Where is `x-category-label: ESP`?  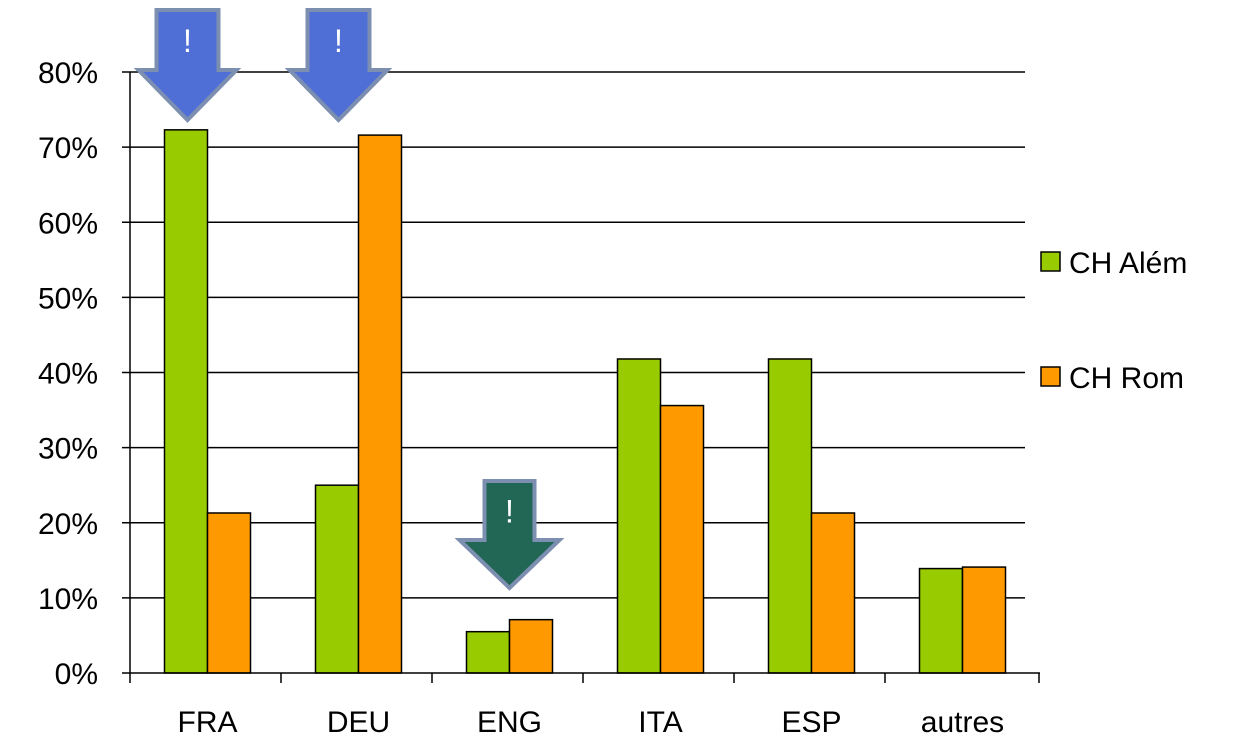 x-category-label: ESP is located at coordinates (811, 722).